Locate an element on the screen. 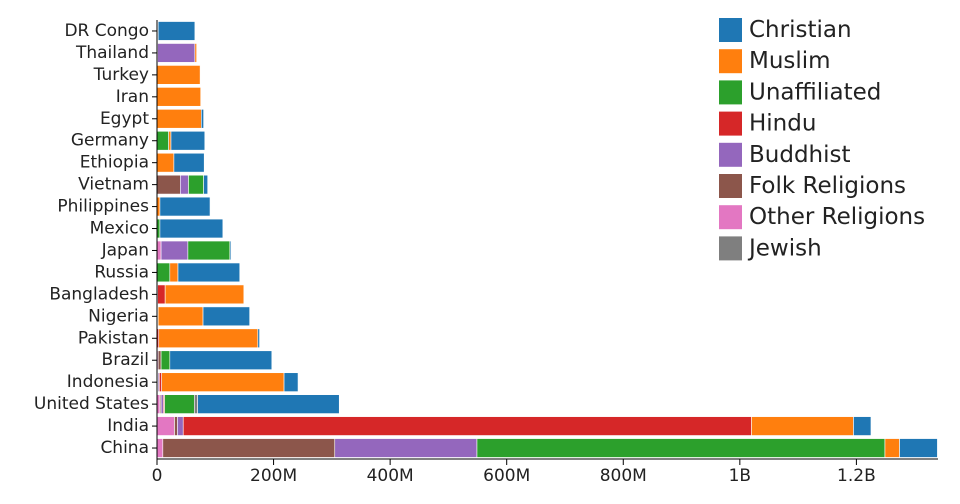 This screenshot has height=504, width=960. bar-segment-nigeria-muslim is located at coordinates (180, 316).